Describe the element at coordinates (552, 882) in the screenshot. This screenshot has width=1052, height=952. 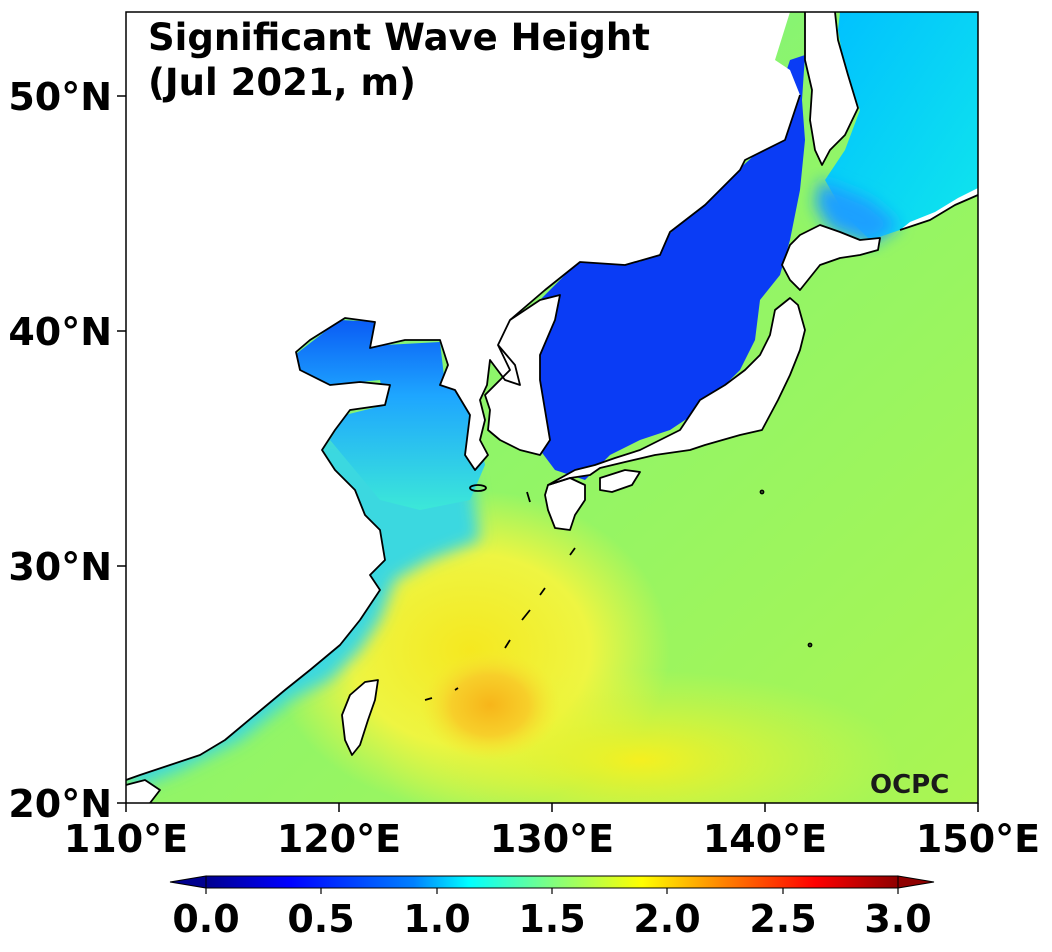
I see `colorbar-gradient` at that location.